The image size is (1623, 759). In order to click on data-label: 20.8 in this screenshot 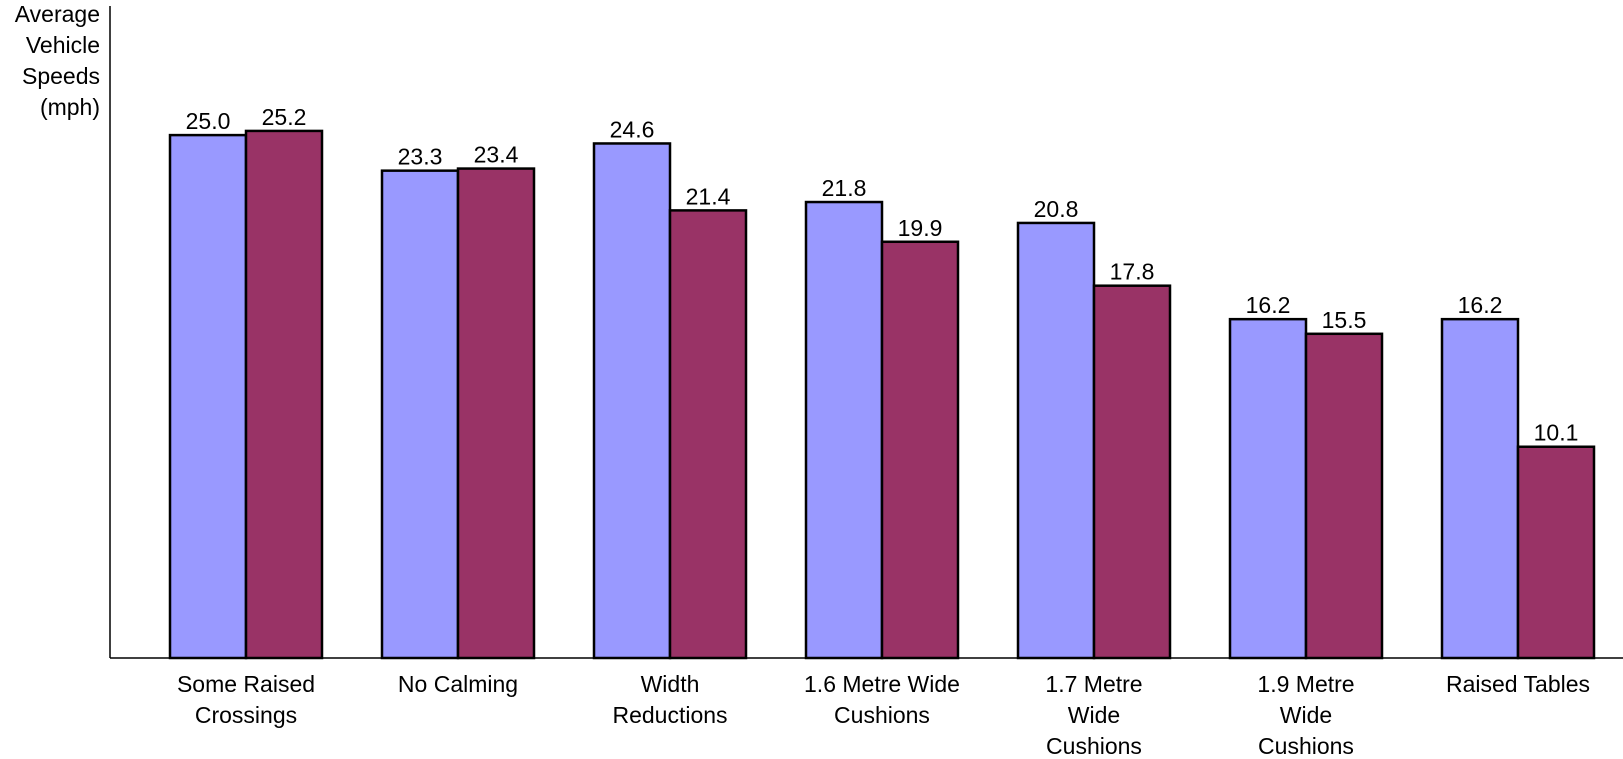, I will do `click(1056, 209)`.